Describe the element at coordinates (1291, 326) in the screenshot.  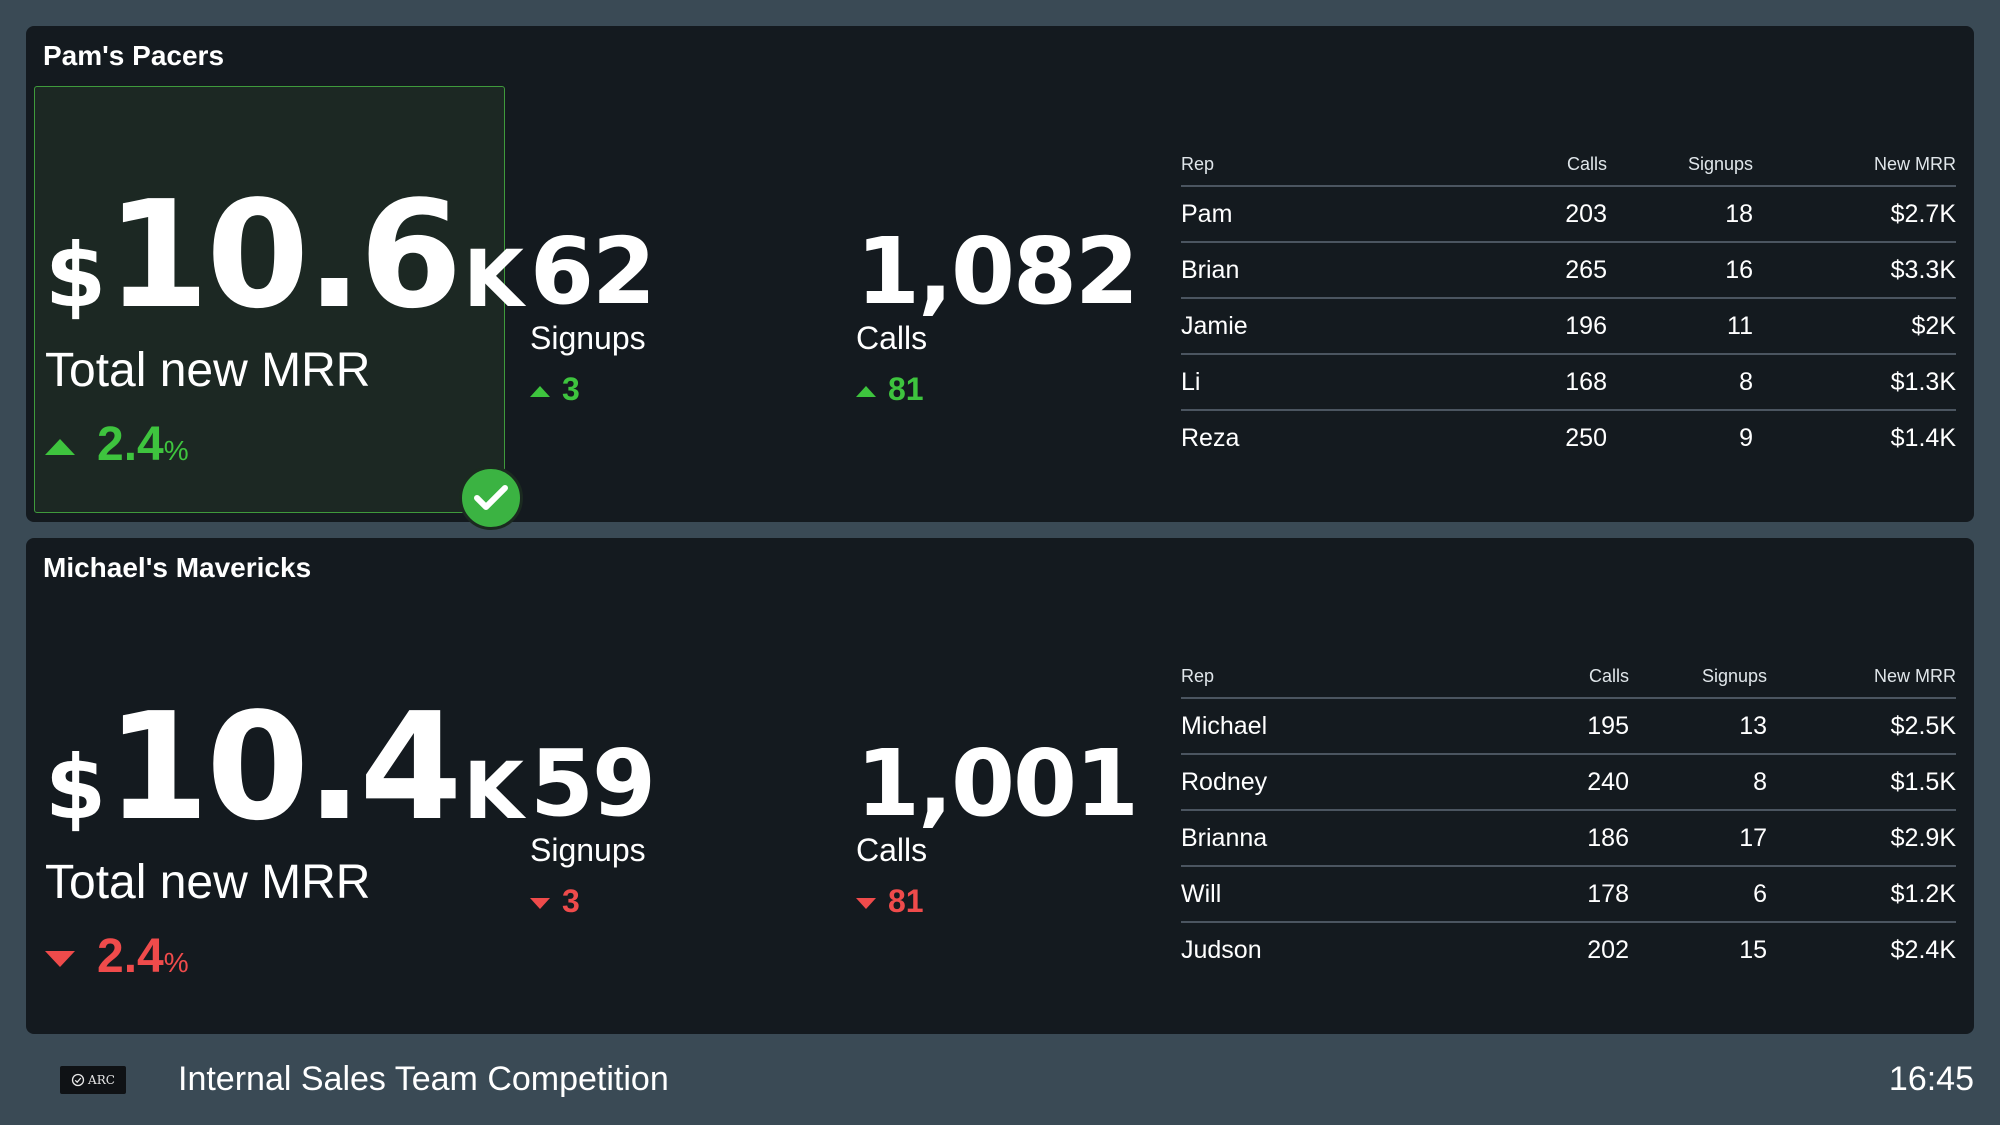
I see `cell-rep: Jamie` at that location.